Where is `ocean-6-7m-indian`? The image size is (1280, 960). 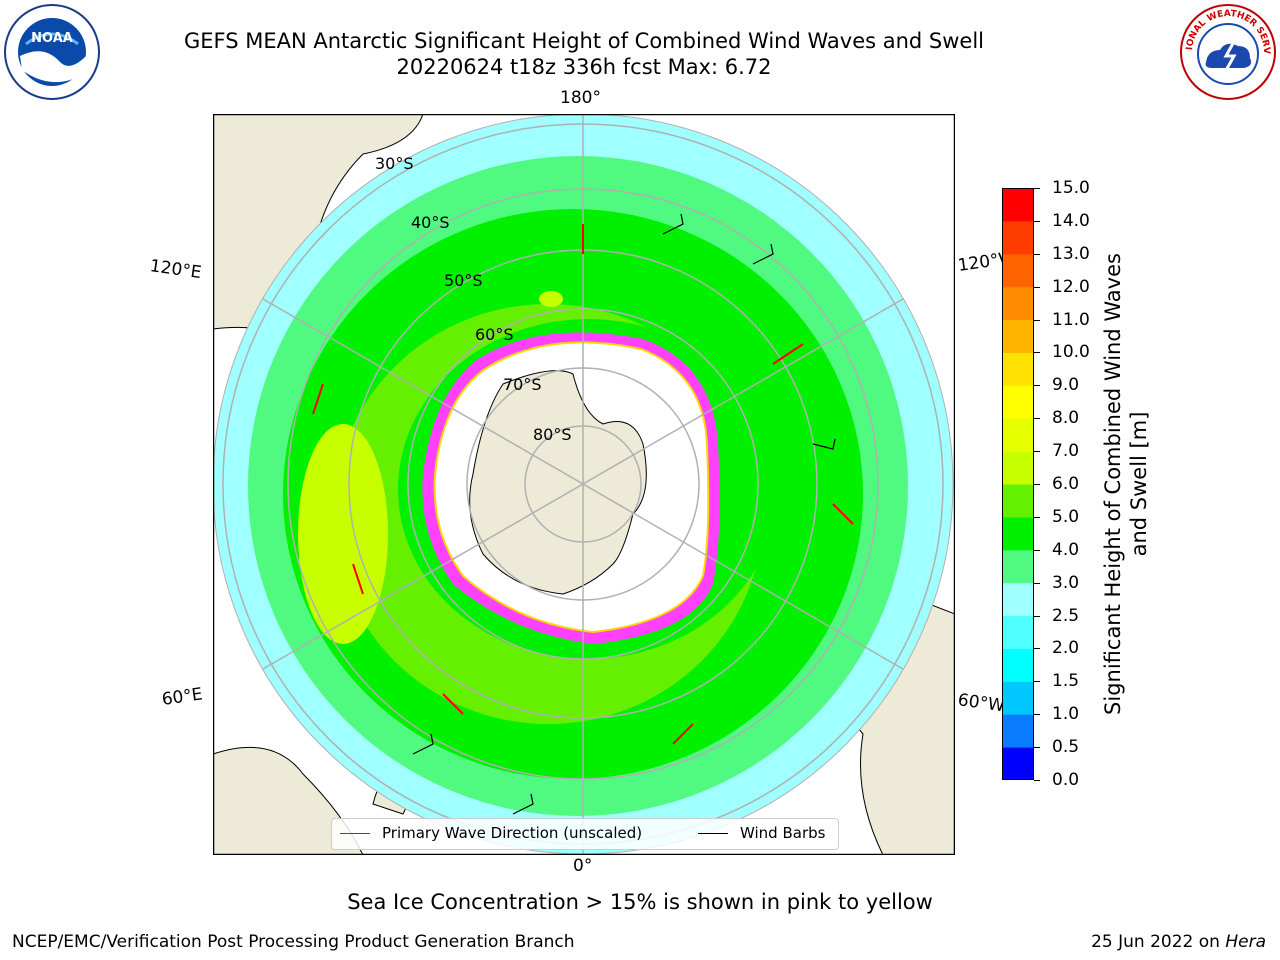
ocean-6-7m-indian is located at coordinates (343, 534).